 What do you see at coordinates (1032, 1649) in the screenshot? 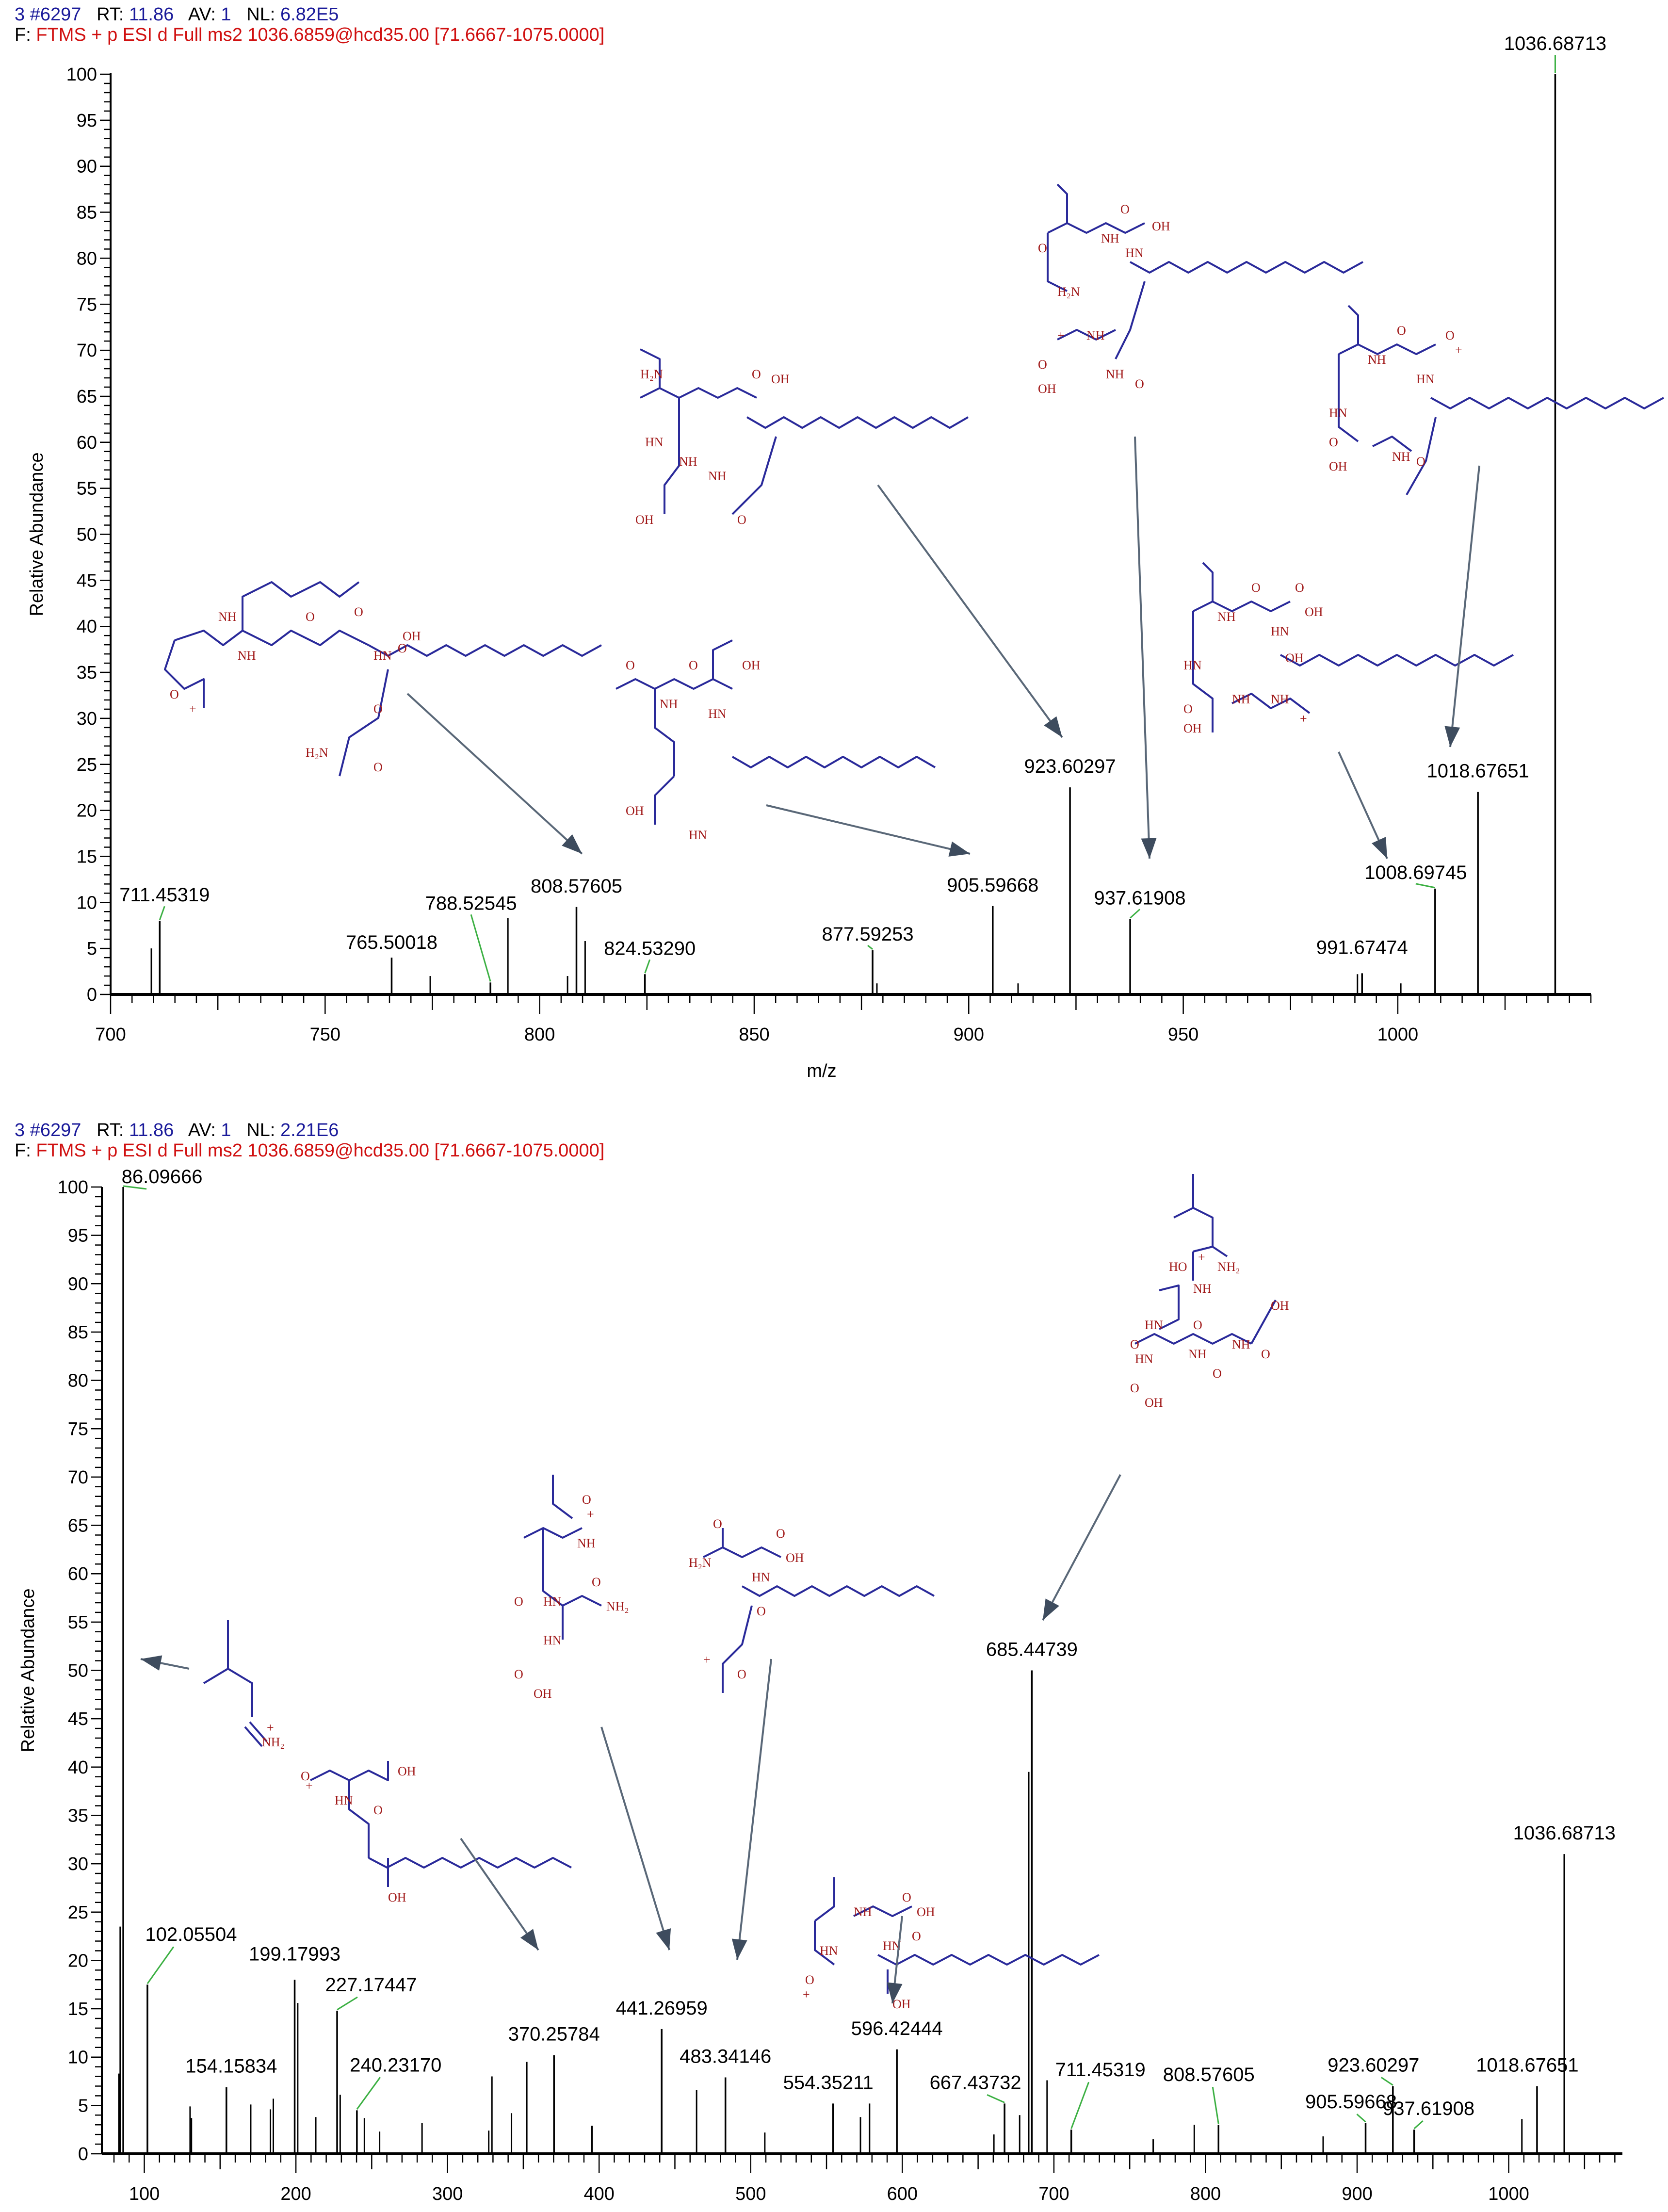
I see `peak-label: 685.44739` at bounding box center [1032, 1649].